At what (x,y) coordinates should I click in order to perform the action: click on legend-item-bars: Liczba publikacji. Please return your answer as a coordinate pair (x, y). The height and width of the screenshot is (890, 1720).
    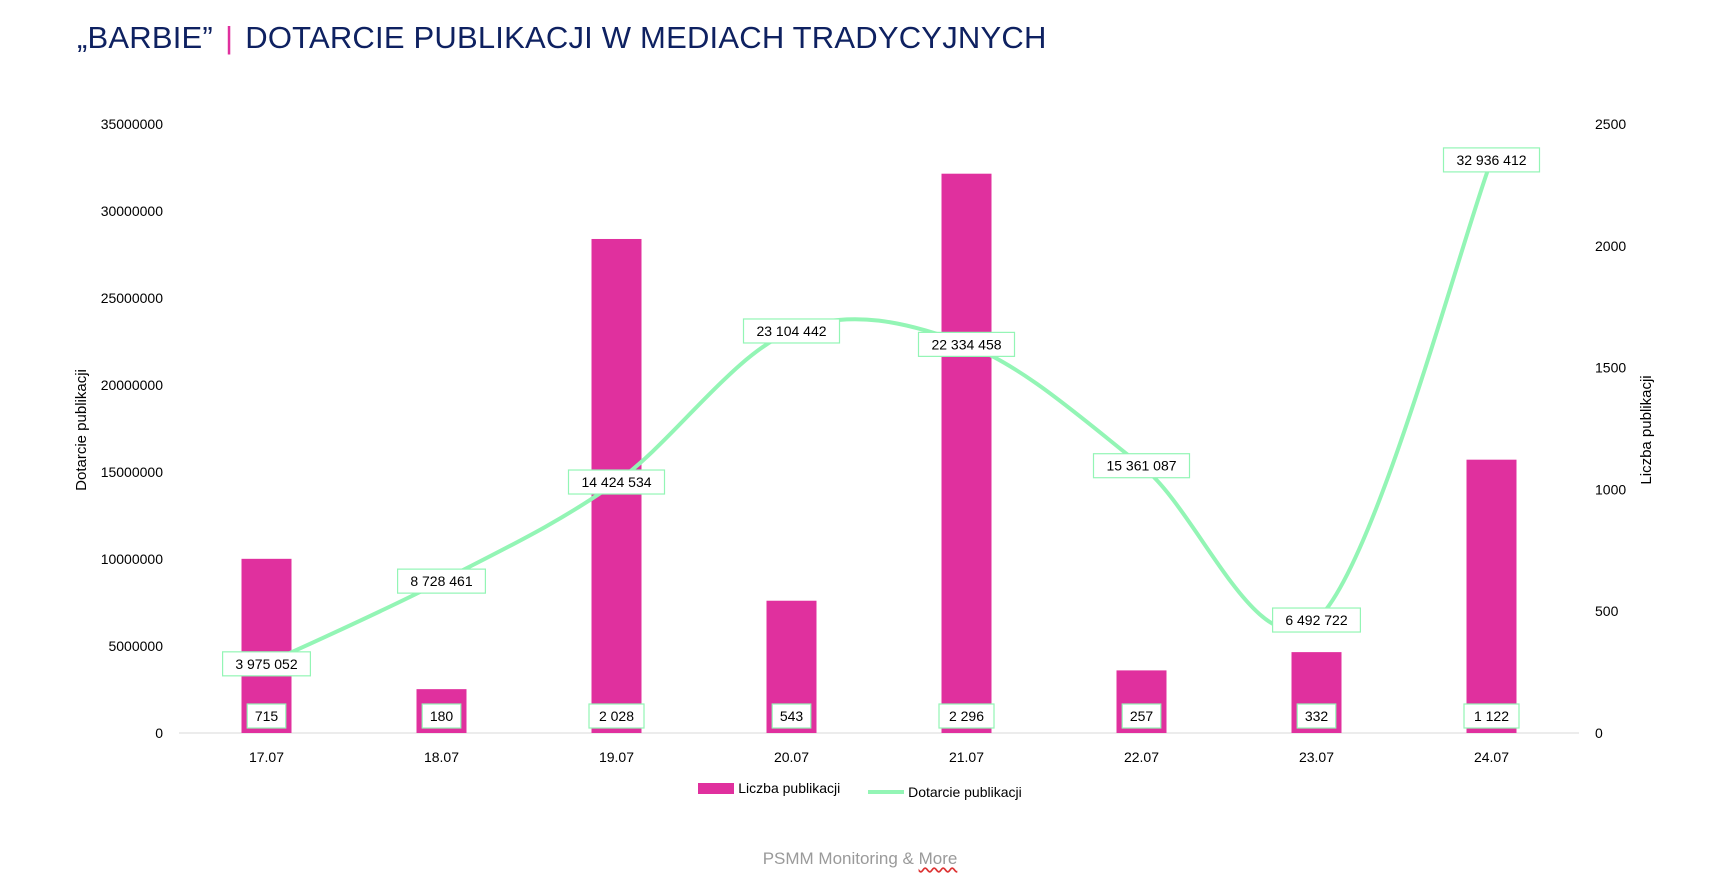
    Looking at the image, I should click on (769, 788).